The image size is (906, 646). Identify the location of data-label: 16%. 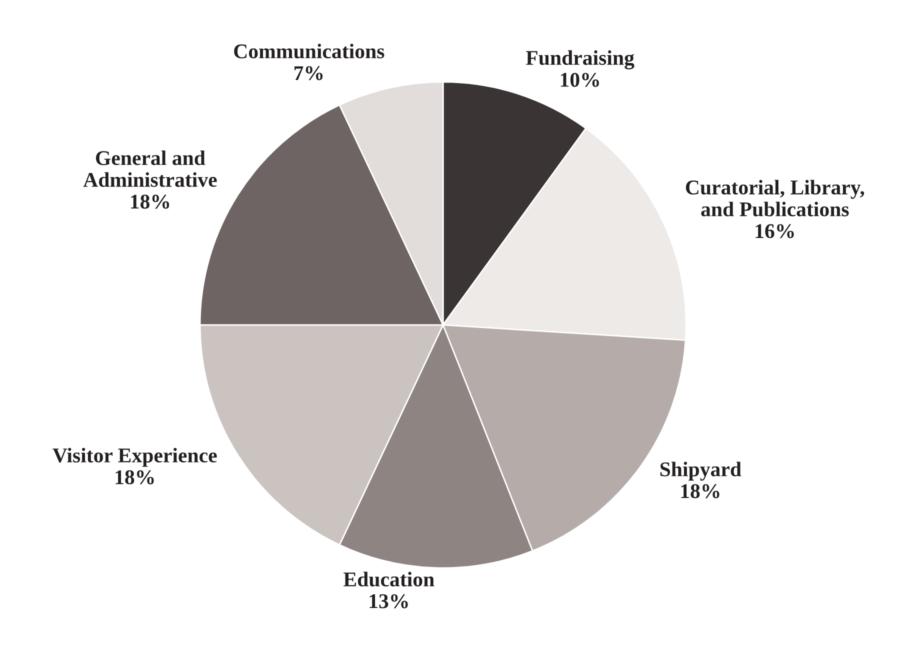
(775, 231).